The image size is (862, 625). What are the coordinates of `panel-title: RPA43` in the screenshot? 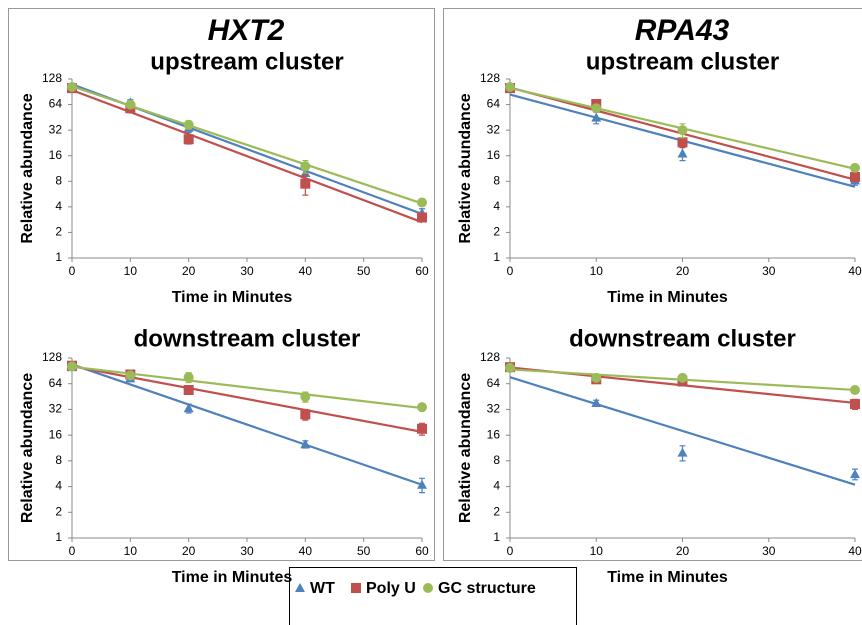 It's located at (682, 30).